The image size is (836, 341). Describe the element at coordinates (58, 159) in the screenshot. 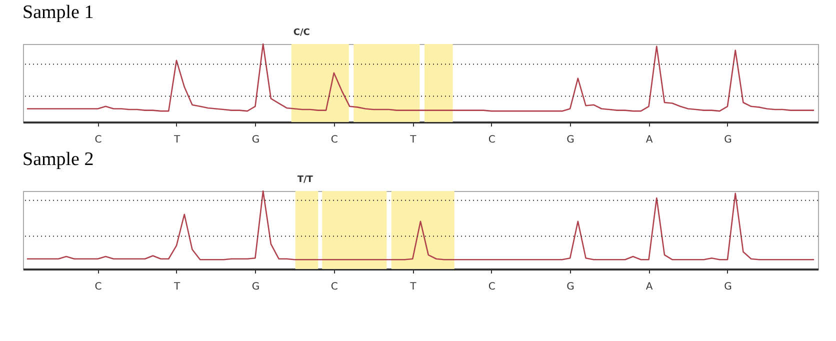

I see `chart-title: Sample 2` at that location.